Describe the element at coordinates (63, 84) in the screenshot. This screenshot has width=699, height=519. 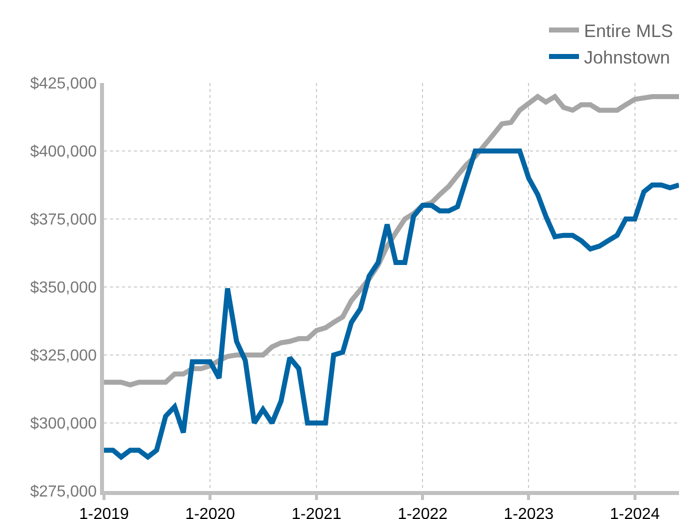
I see `y-tick-label: $425,000` at that location.